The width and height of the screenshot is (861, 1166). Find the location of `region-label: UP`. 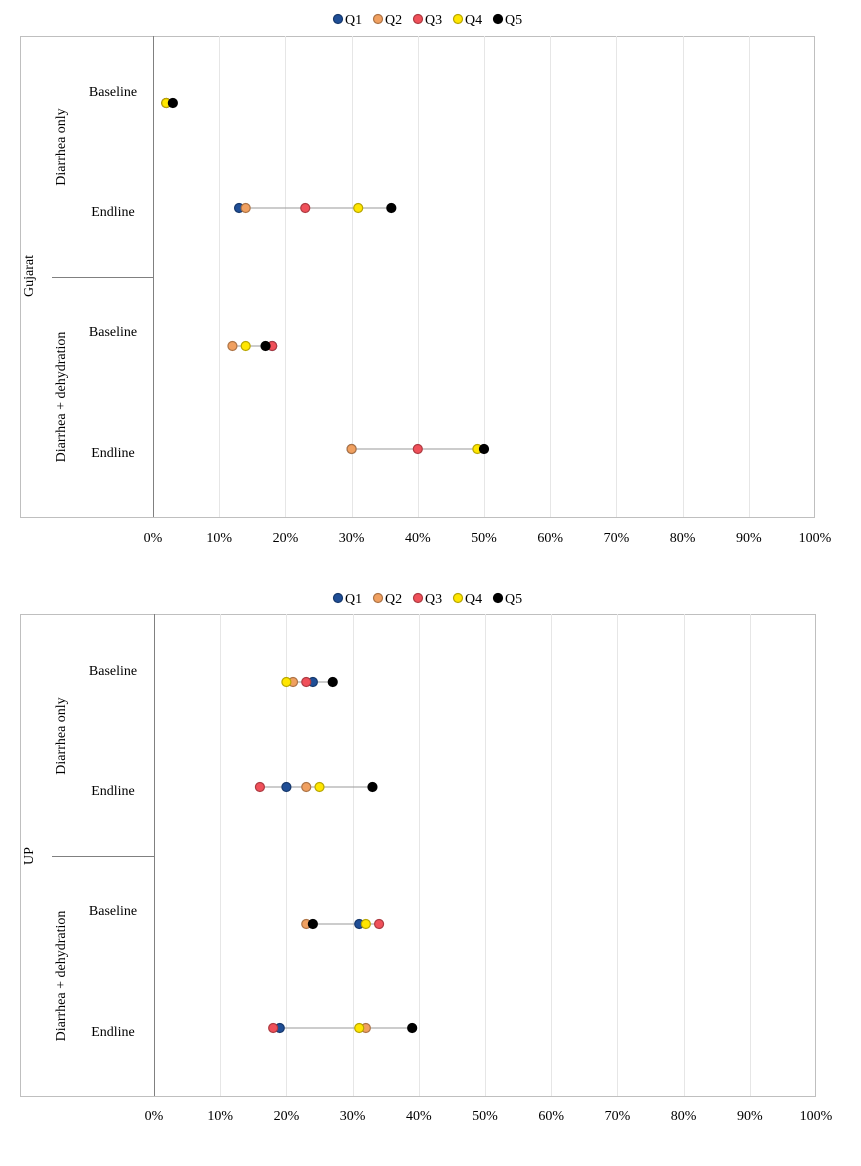

region-label: UP is located at coordinates (29, 856).